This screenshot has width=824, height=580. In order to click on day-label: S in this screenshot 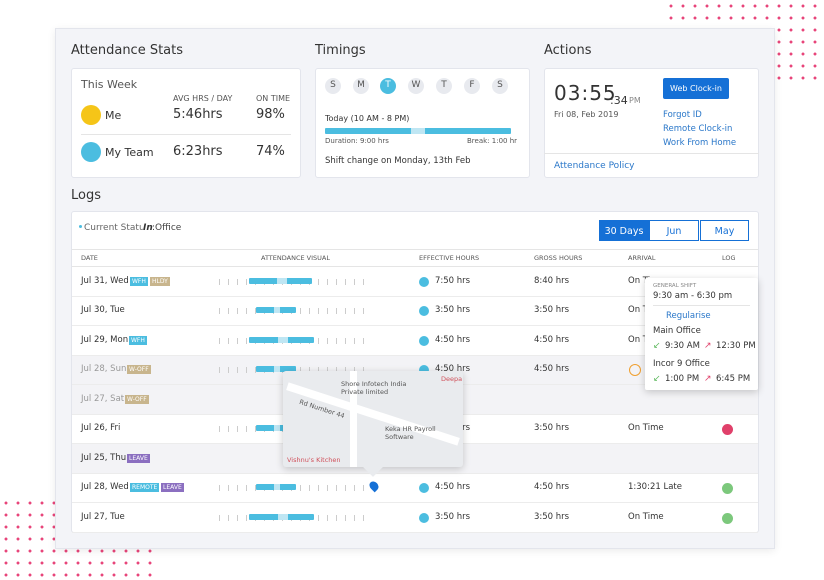, I will do `click(500, 85)`.